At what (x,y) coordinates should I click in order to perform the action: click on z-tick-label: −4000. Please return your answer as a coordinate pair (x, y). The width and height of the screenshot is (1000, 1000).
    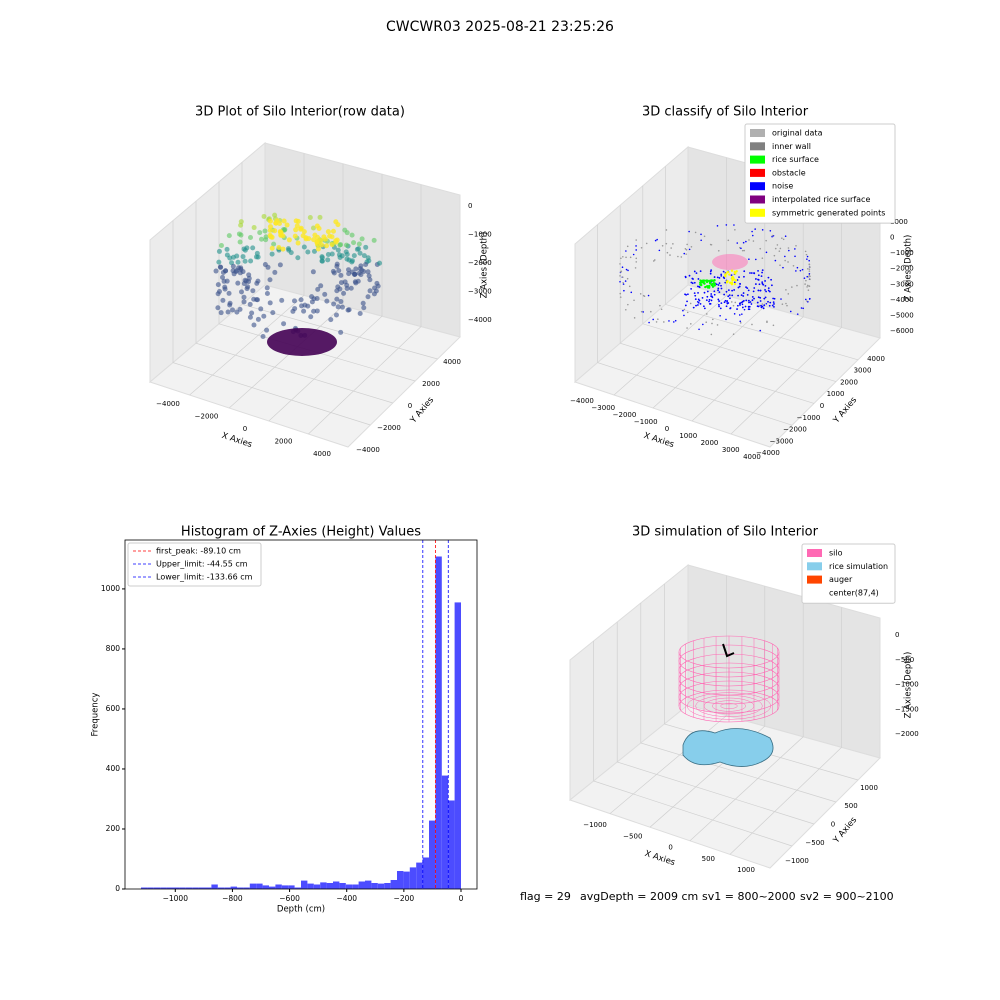
    Looking at the image, I should click on (480, 320).